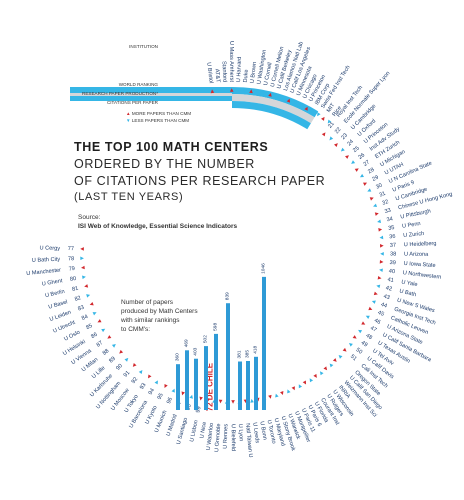 Image resolution: width=464 pixels, height=500 pixels. What do you see at coordinates (172, 425) in the screenshot?
I see `institution-label-left: U Madrid` at bounding box center [172, 425].